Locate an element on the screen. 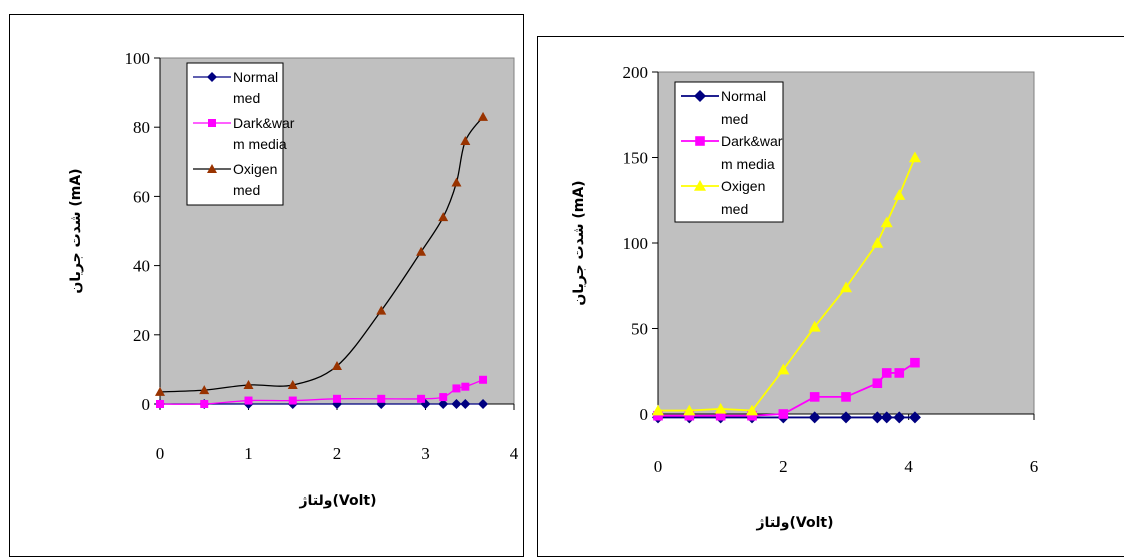 The height and width of the screenshot is (557, 1124). x-tick-label: 6 is located at coordinates (1034, 466).